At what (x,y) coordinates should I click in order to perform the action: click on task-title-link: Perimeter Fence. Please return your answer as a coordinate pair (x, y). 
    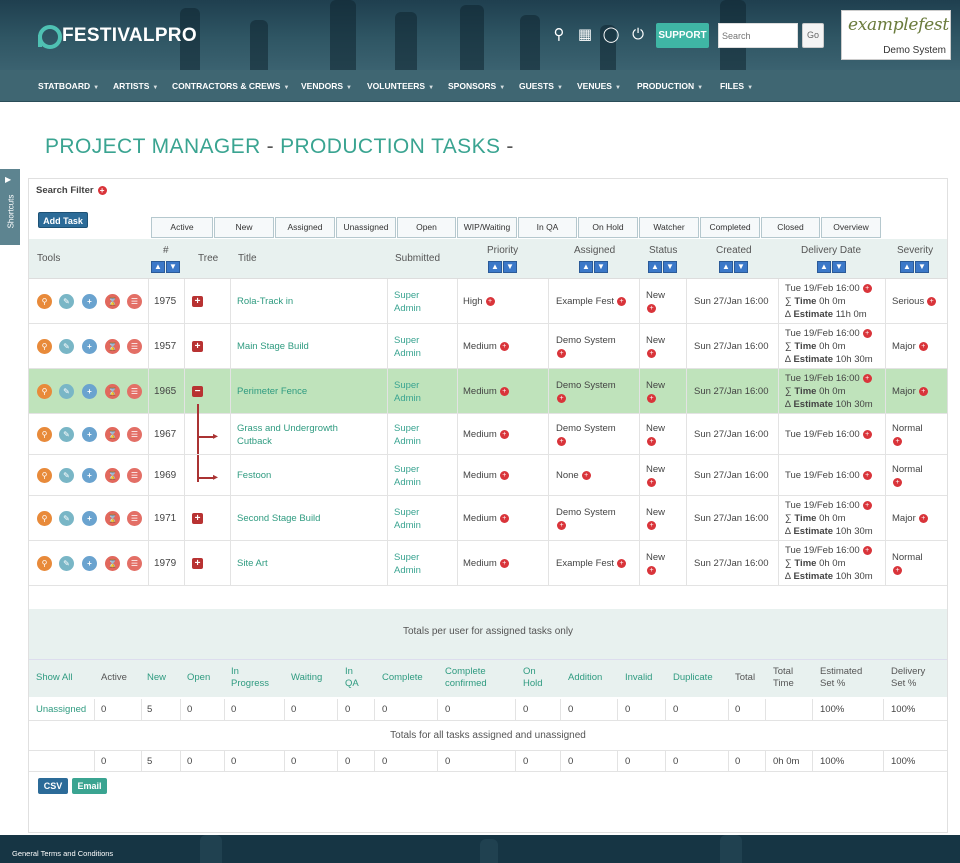
    Looking at the image, I should click on (272, 391).